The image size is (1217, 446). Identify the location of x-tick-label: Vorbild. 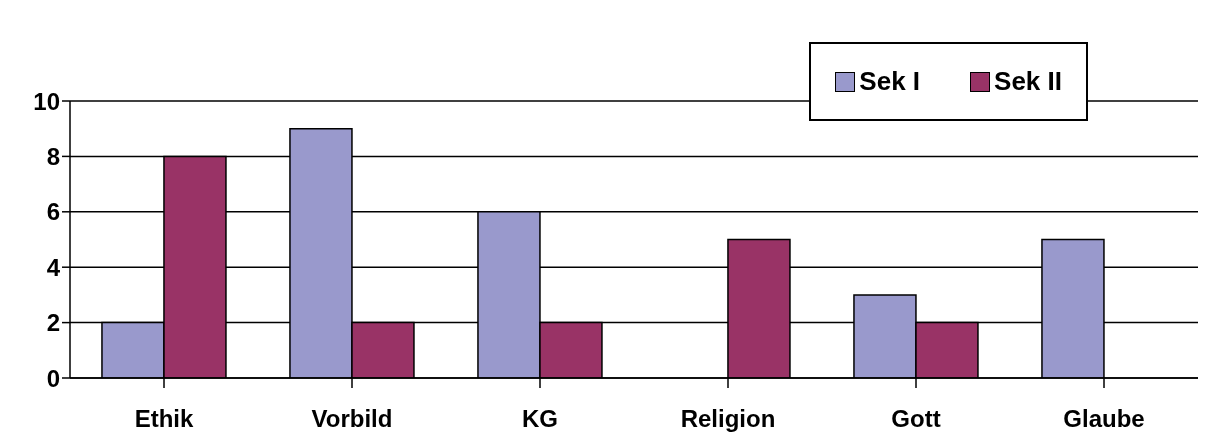
(352, 419).